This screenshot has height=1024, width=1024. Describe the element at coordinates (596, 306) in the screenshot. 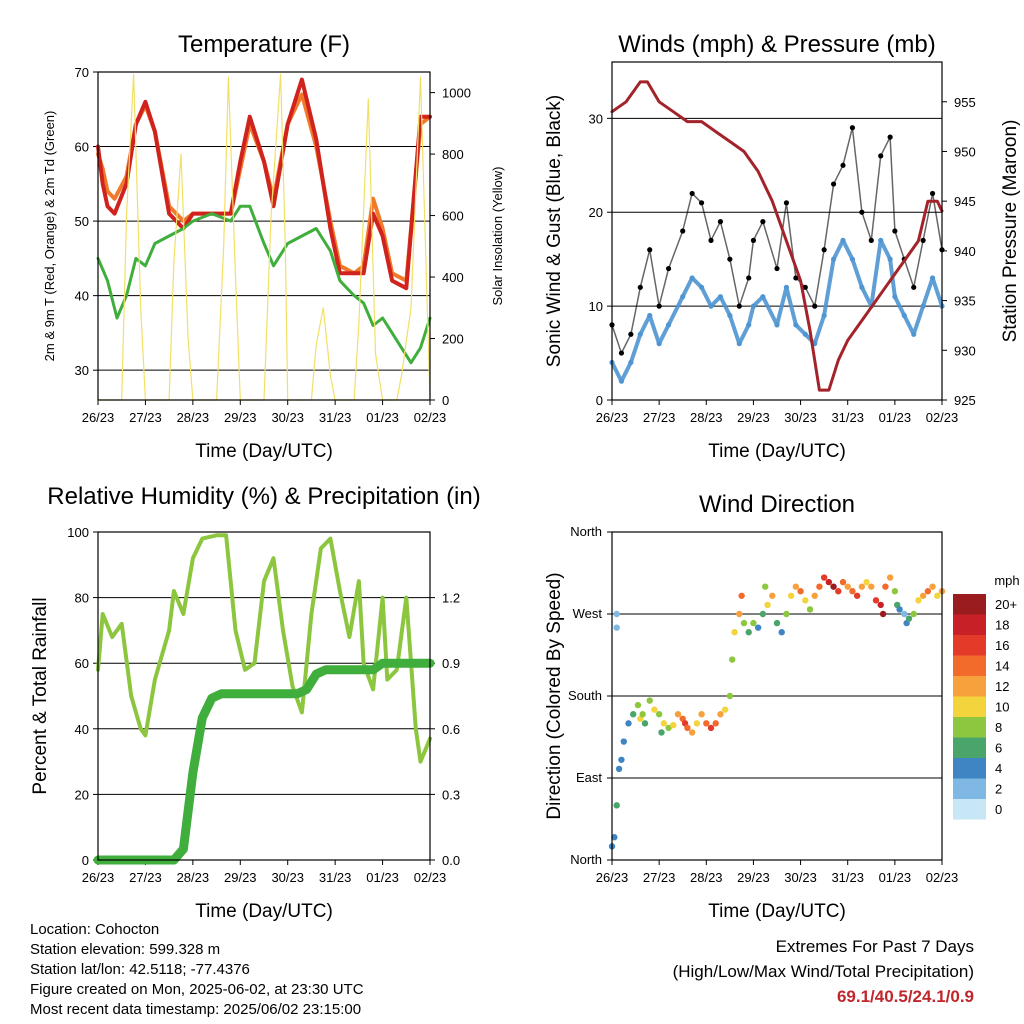

I see `winds-ytick-label: 10` at that location.